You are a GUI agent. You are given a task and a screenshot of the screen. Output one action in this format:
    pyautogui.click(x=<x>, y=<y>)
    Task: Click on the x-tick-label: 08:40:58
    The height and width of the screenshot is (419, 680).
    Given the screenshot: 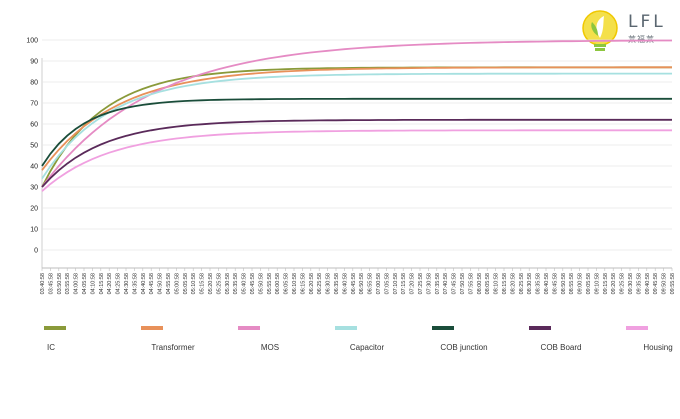 What is the action you would take?
    pyautogui.click(x=547, y=283)
    